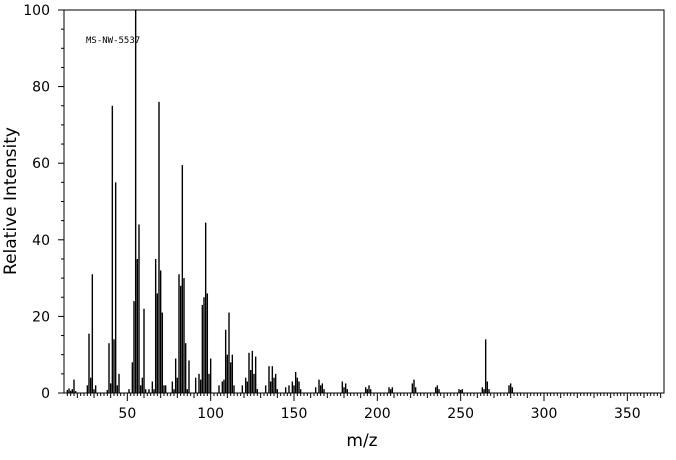 This screenshot has height=460, width=676. I want to click on x-axis-label: m/z, so click(361, 441).